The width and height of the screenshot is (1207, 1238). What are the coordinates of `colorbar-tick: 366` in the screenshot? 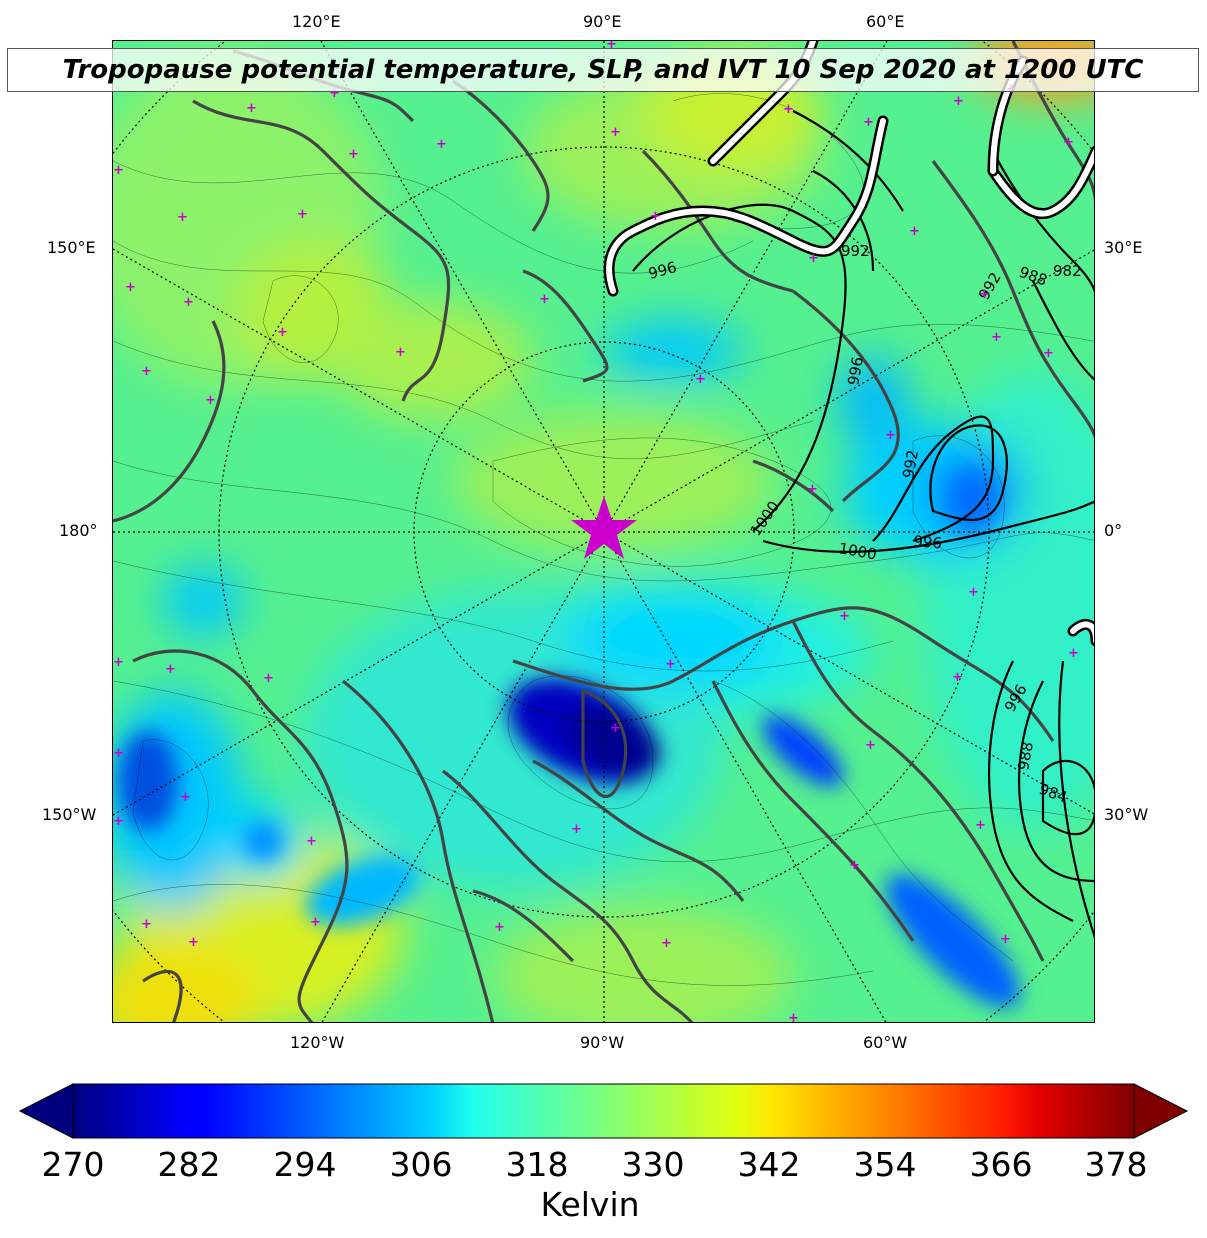 It's located at (1001, 1164).